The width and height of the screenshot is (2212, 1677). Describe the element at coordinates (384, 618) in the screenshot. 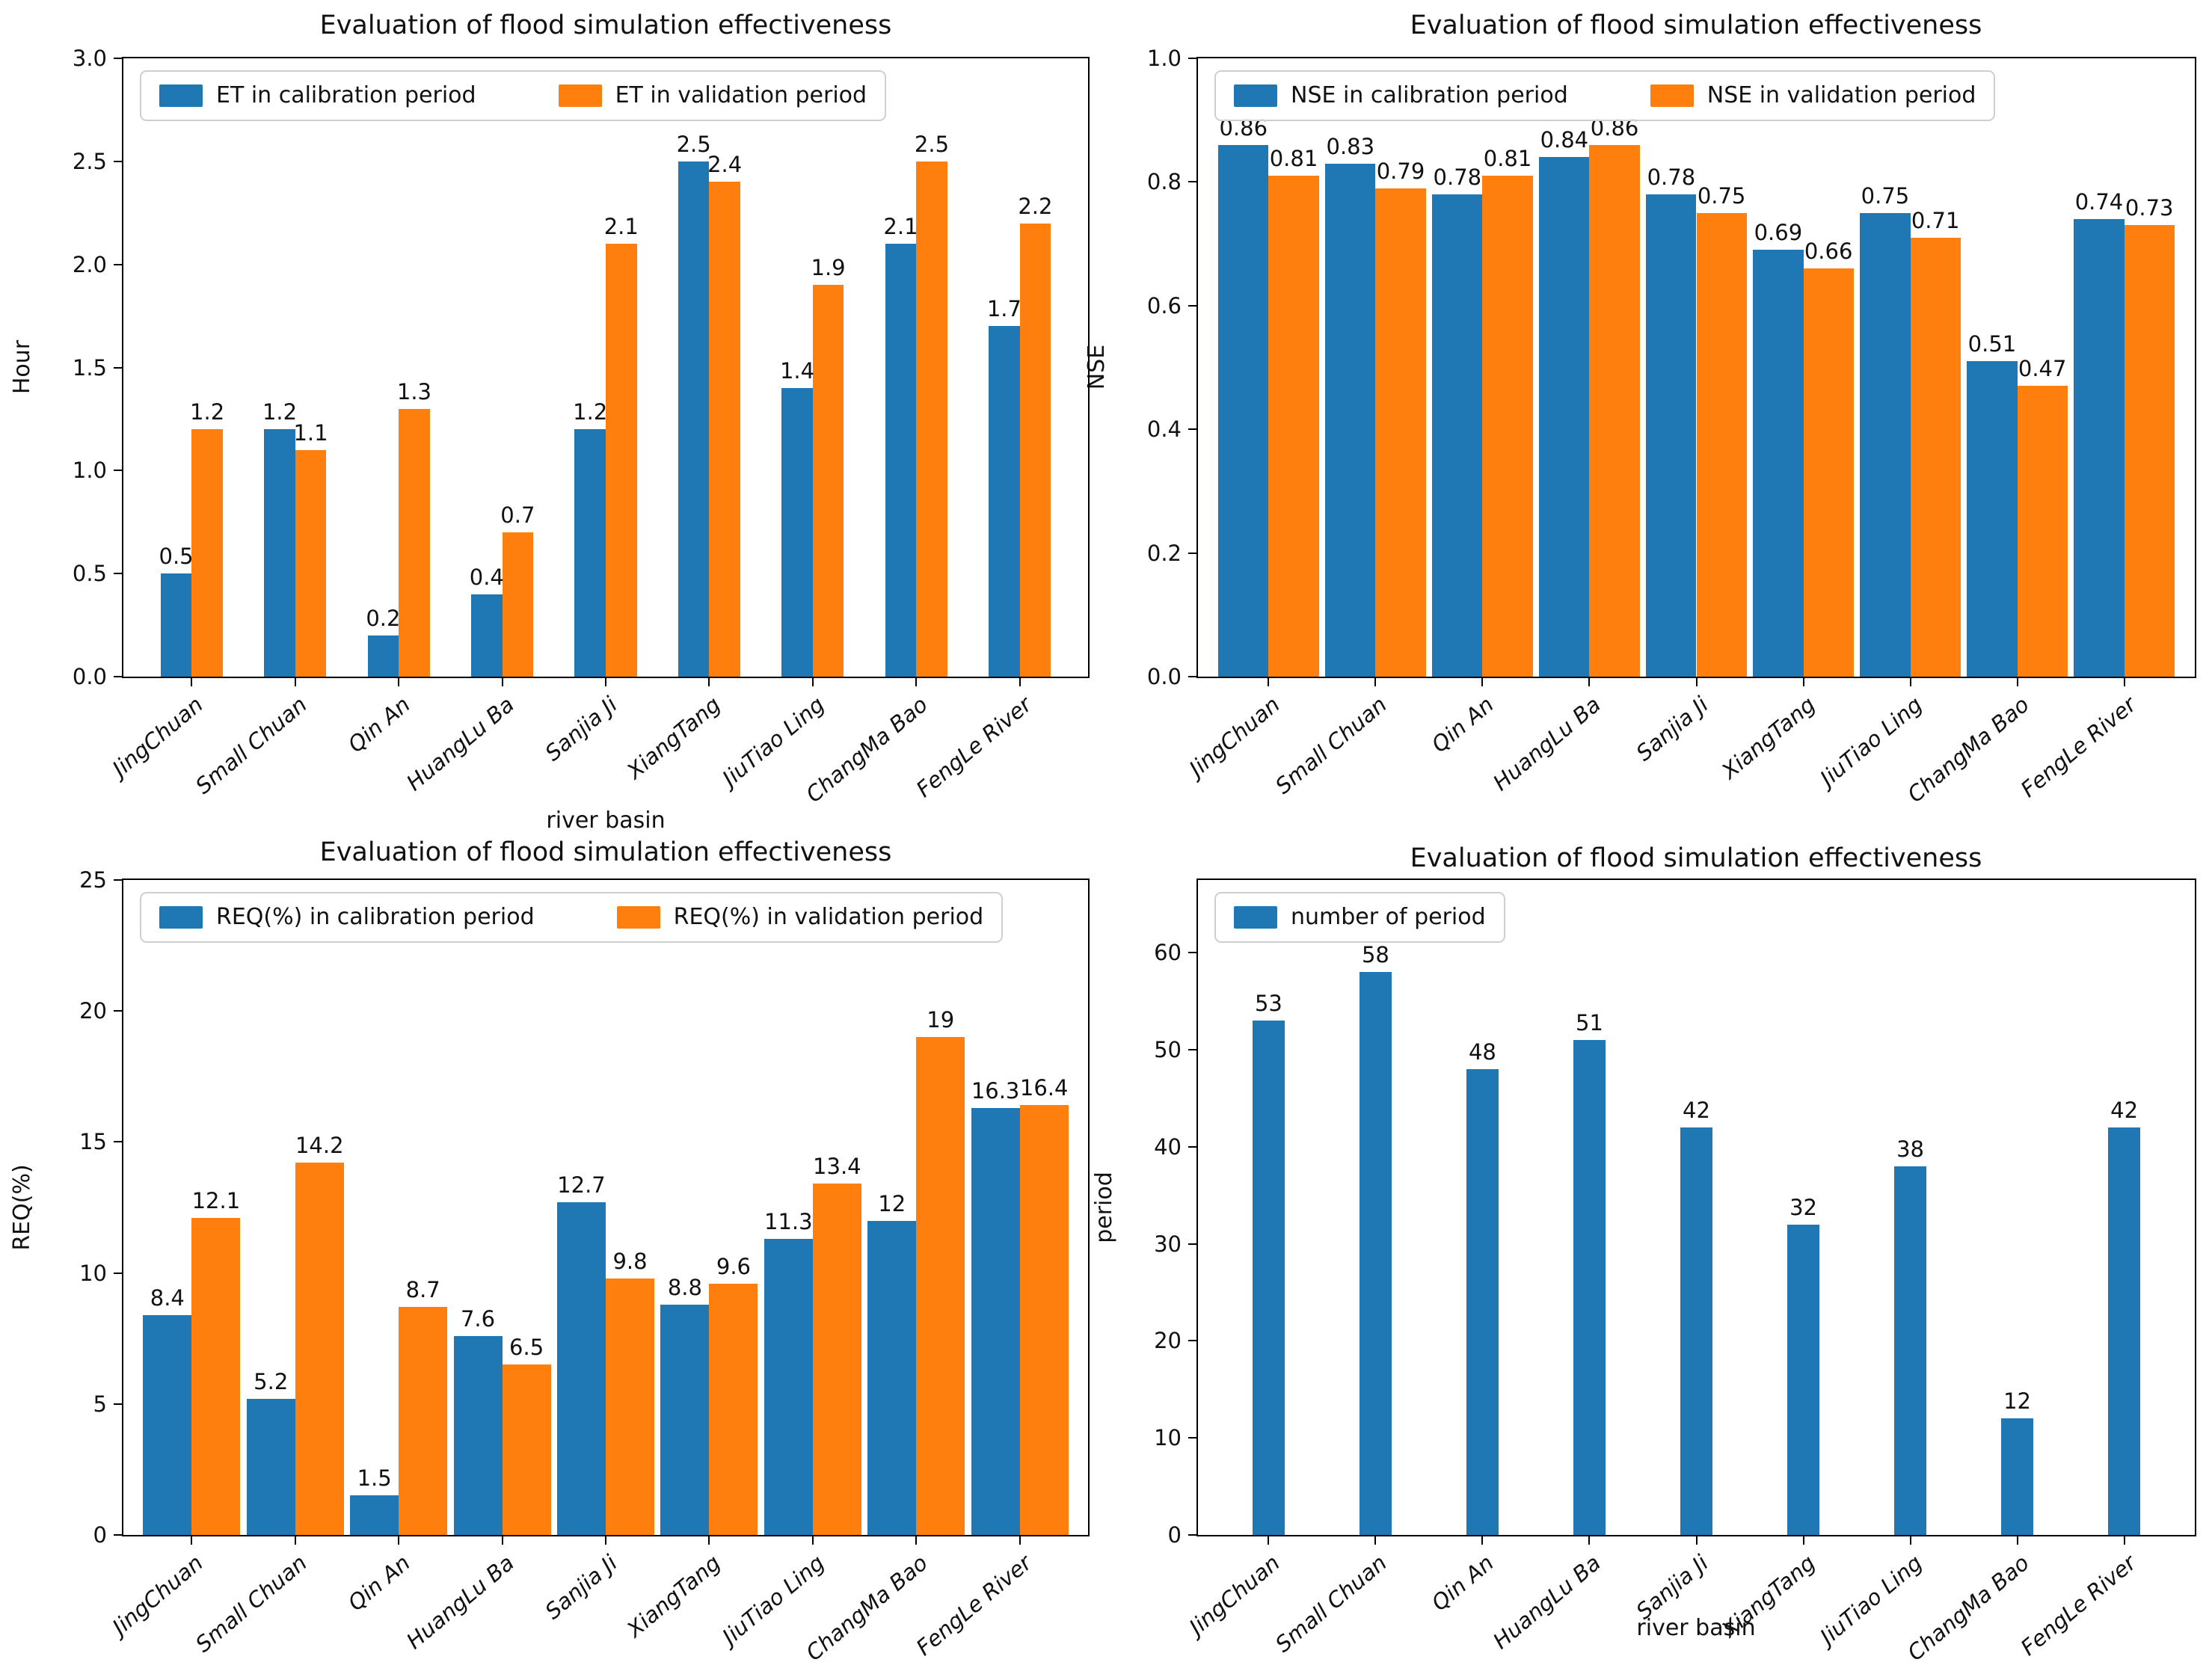

I see `bar-value-label: 0.2` at that location.